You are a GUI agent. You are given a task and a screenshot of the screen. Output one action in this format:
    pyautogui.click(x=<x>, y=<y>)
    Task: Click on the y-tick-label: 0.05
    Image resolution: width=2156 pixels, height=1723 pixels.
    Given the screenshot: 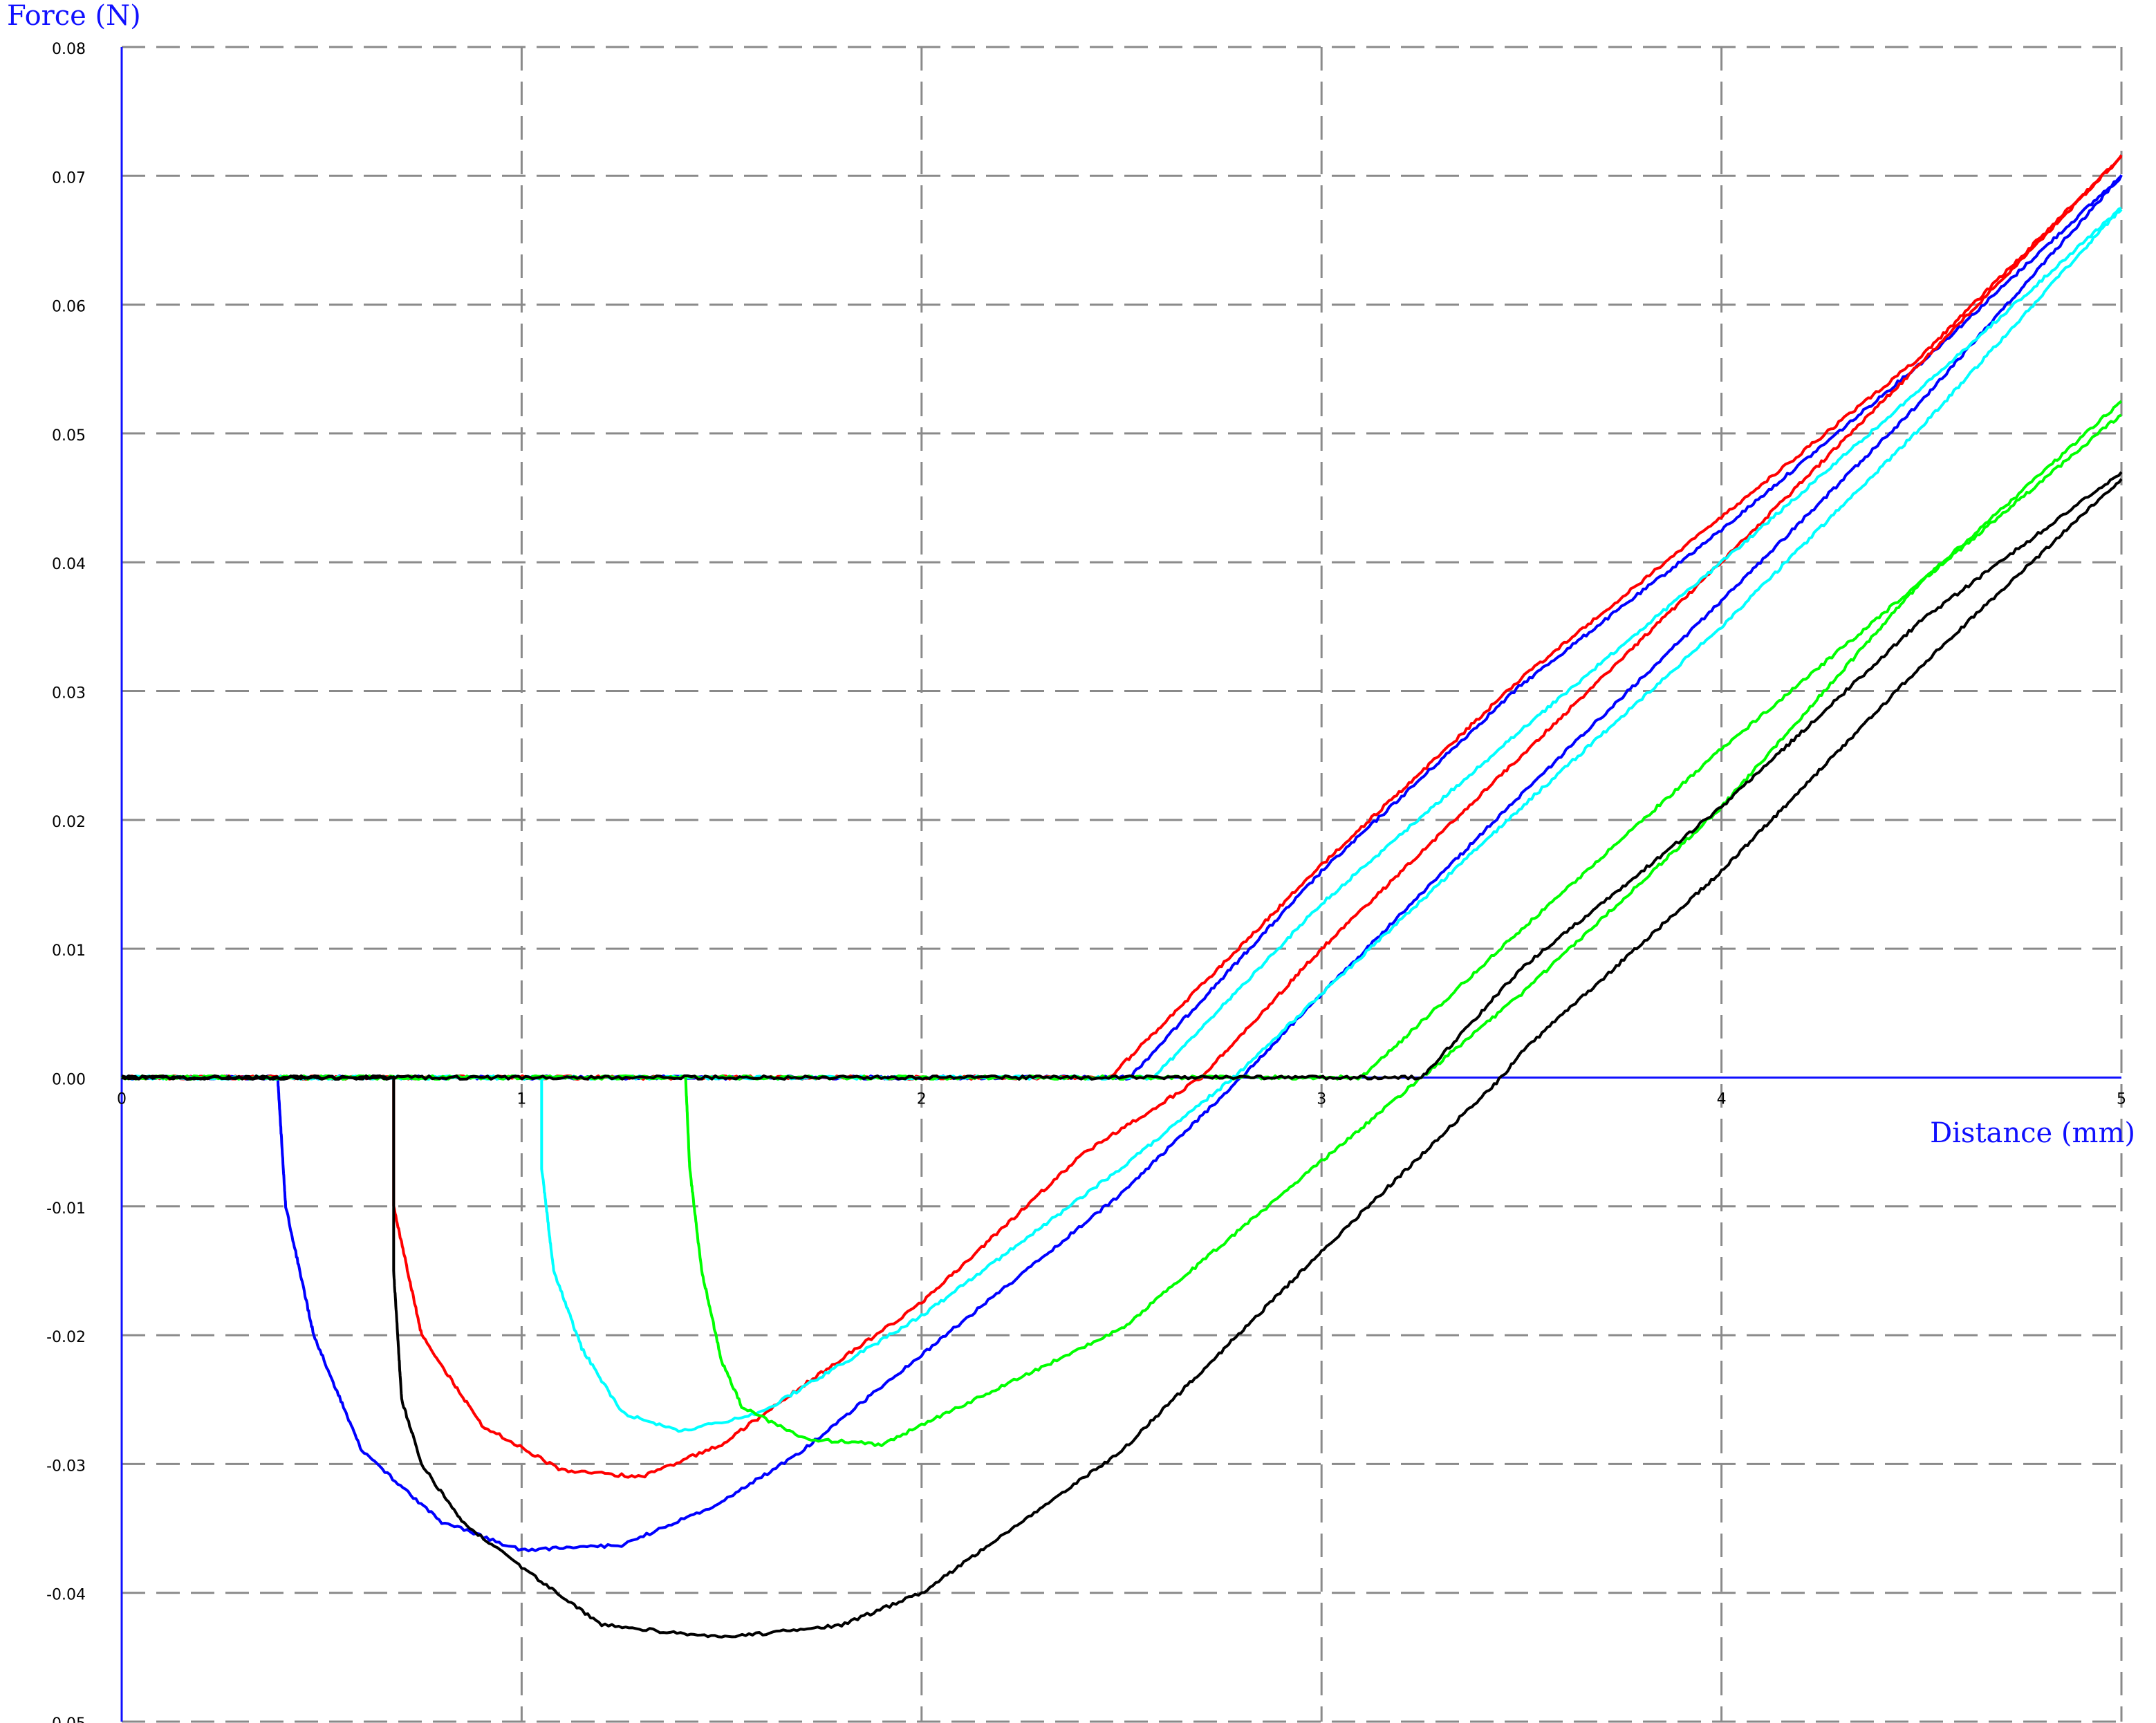 What is the action you would take?
    pyautogui.click(x=69, y=436)
    